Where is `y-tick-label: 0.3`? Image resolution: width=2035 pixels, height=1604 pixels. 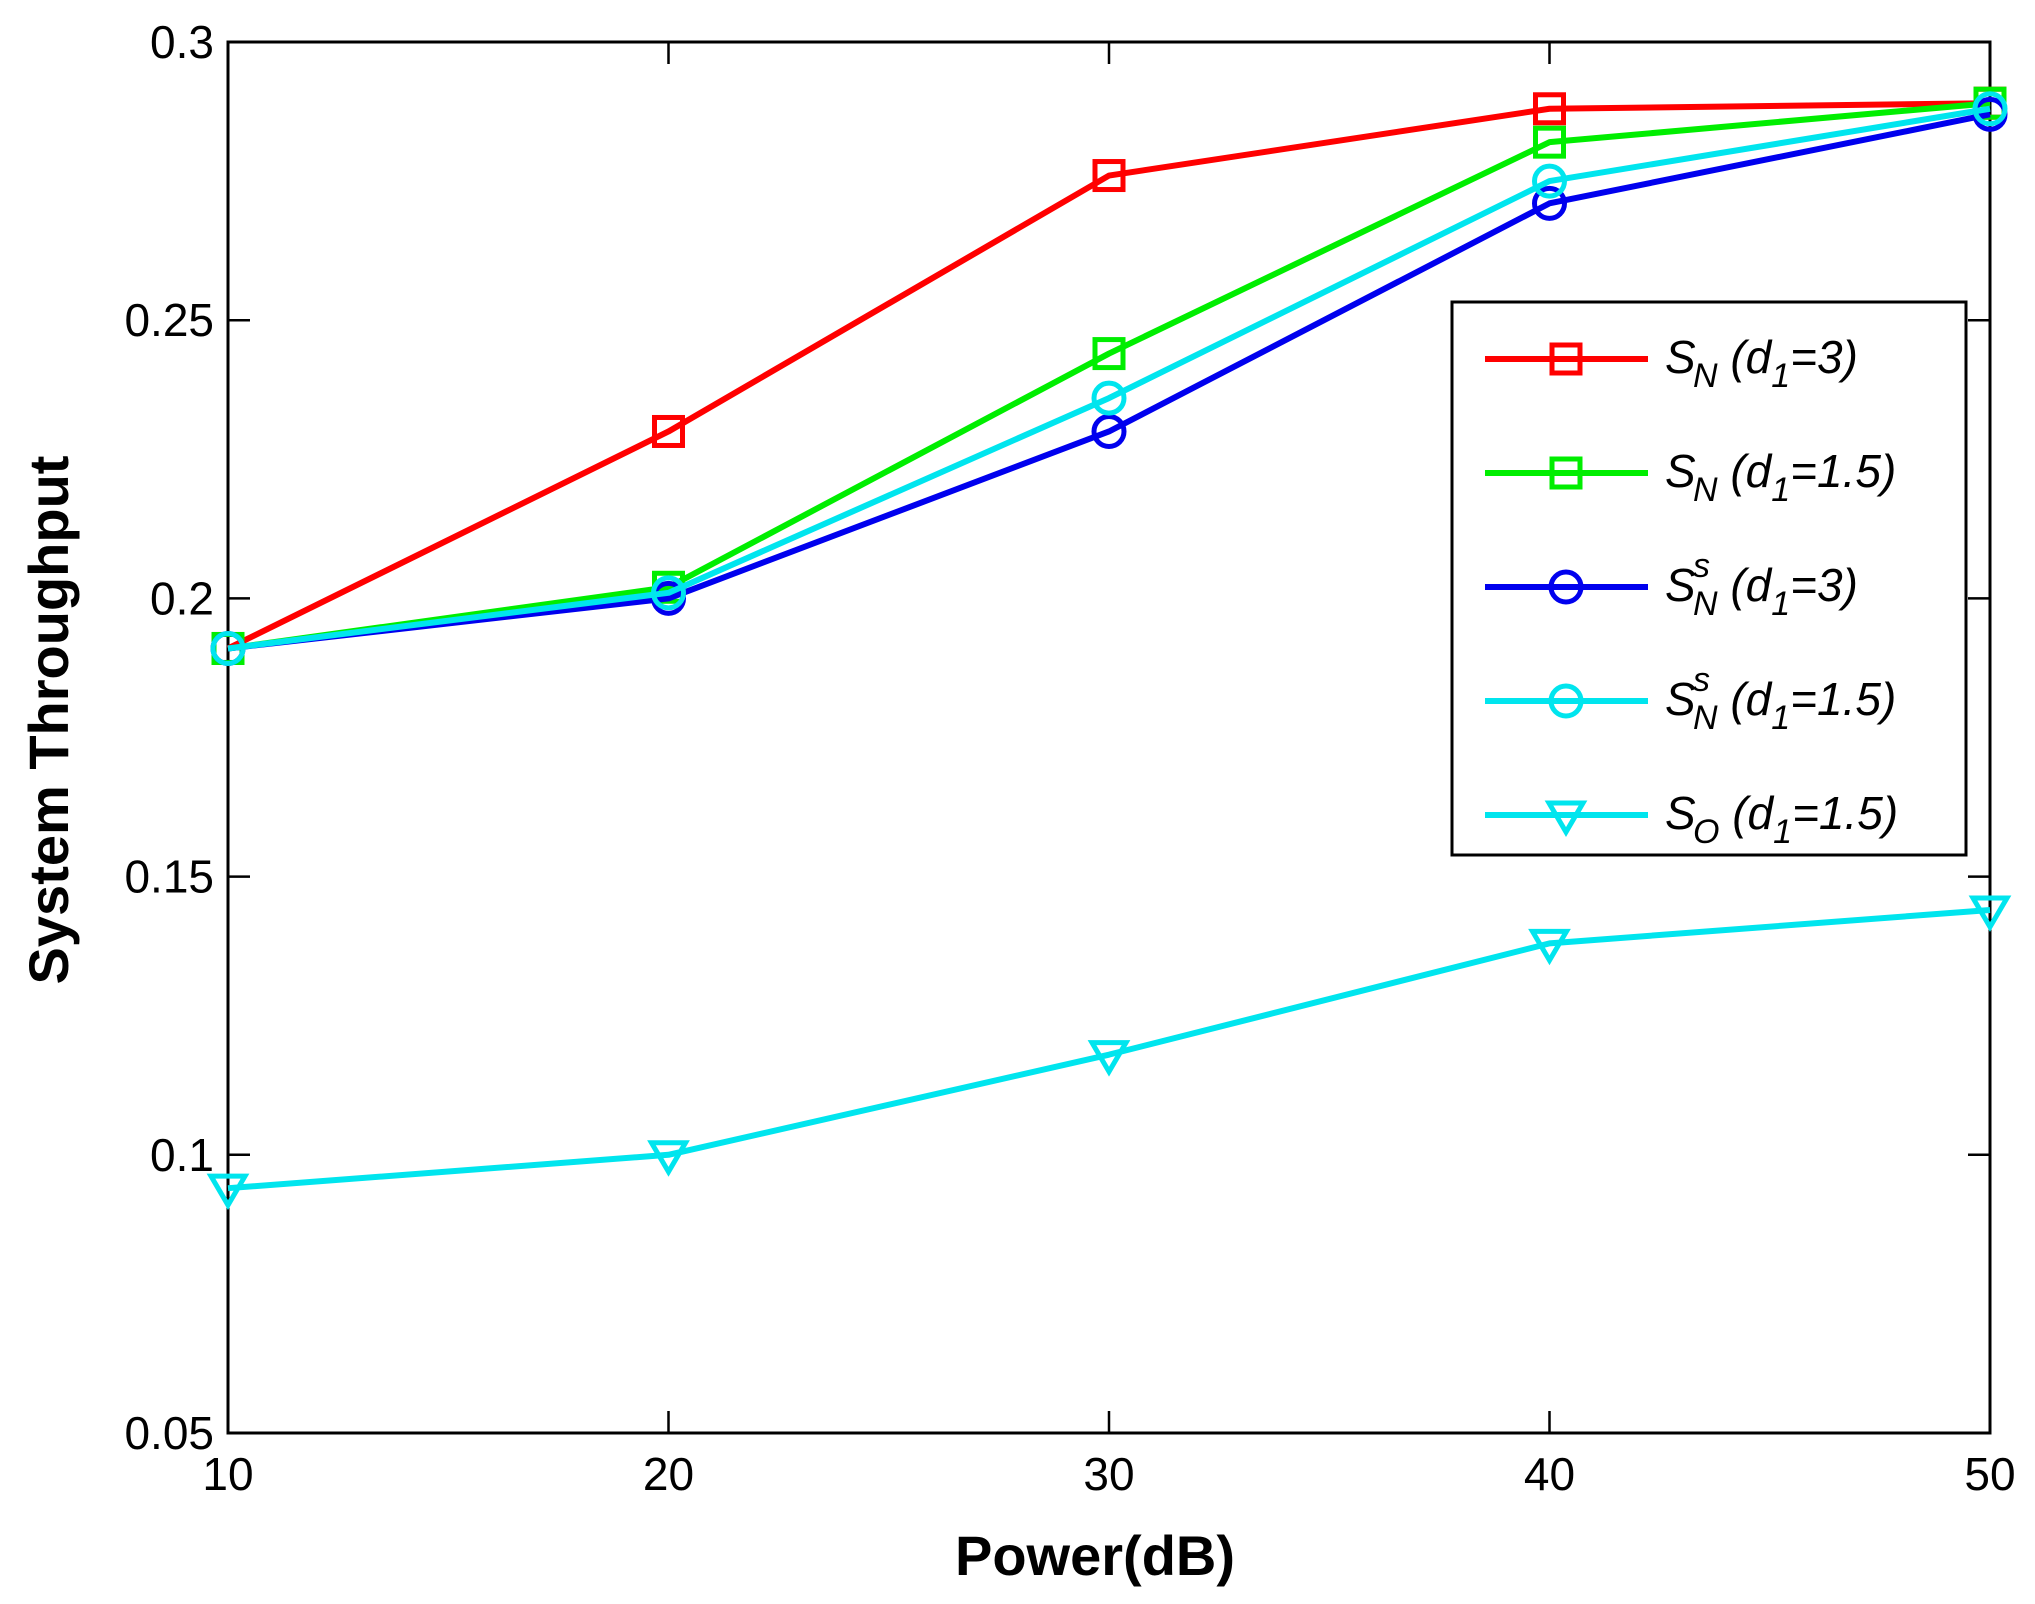 y-tick-label: 0.3 is located at coordinates (182, 42).